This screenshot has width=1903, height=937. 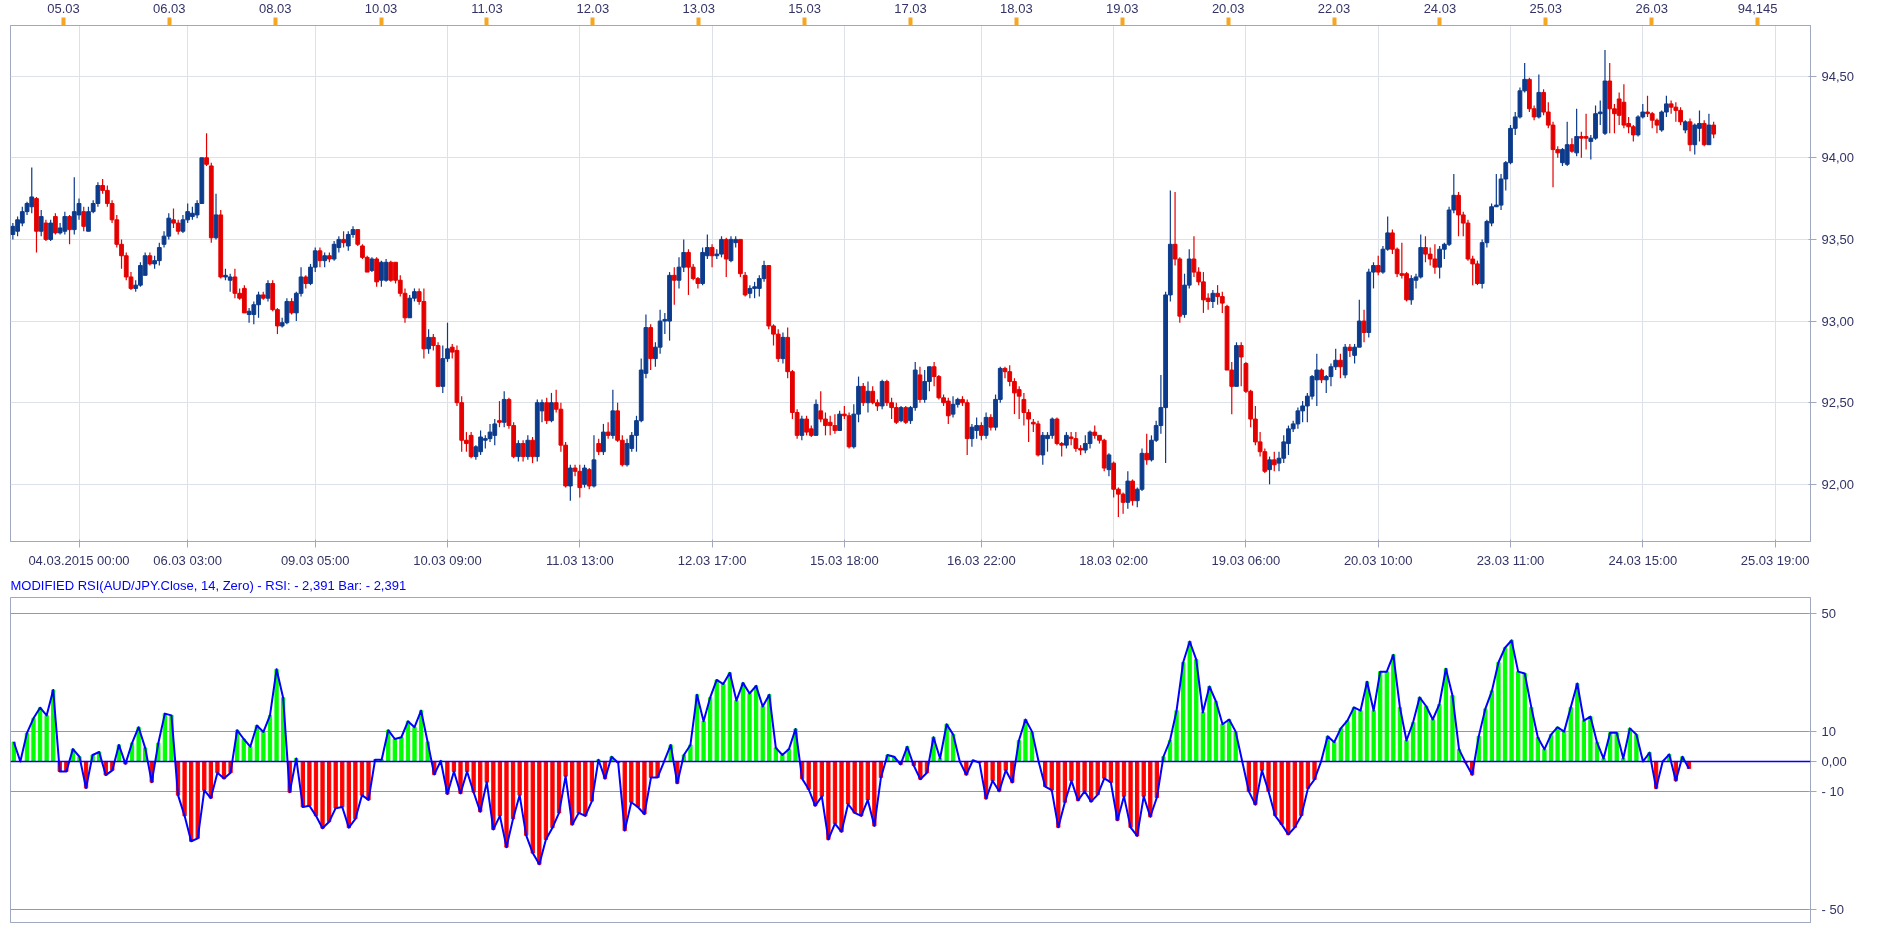 What do you see at coordinates (1838, 403) in the screenshot?
I see `y-tick-label: 92,50` at bounding box center [1838, 403].